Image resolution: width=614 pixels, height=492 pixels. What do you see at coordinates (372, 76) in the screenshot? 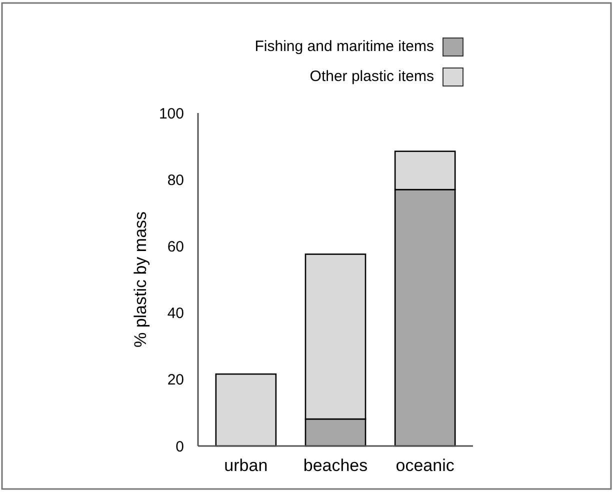
I see `legend-label: Other plastic items` at bounding box center [372, 76].